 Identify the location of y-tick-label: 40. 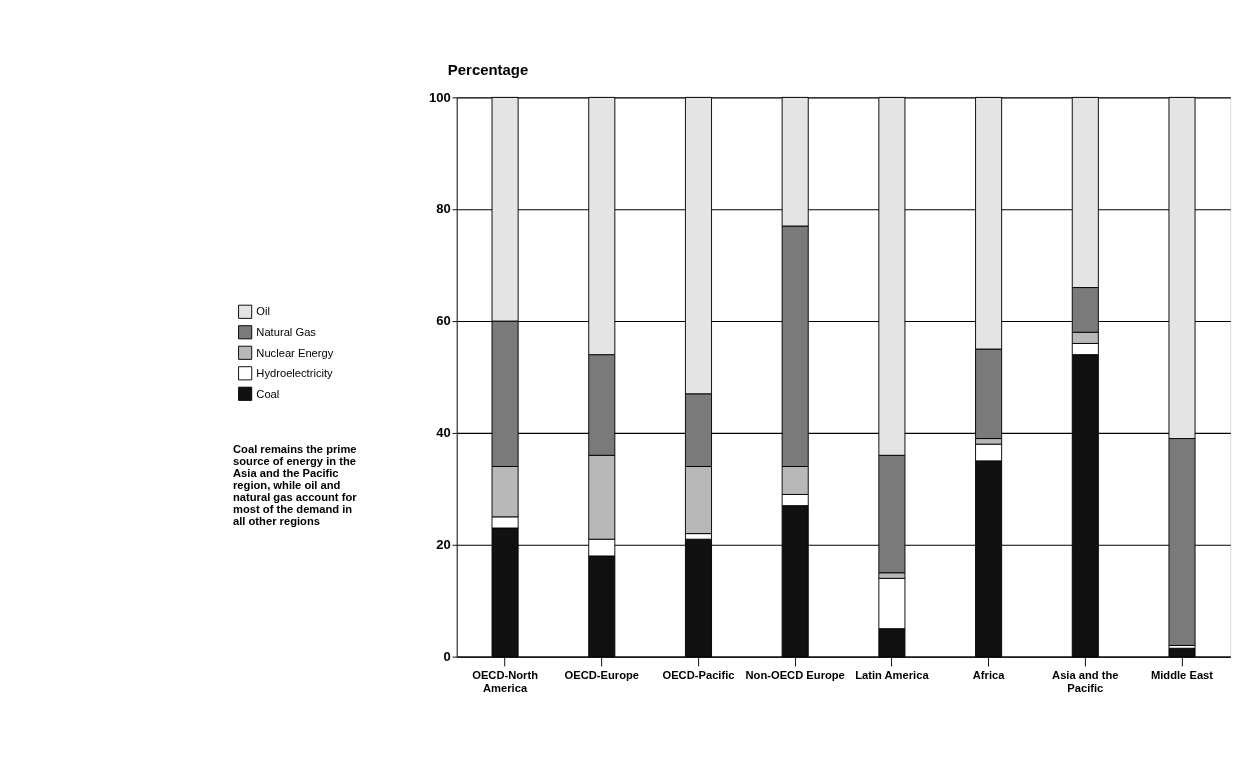
(443, 433).